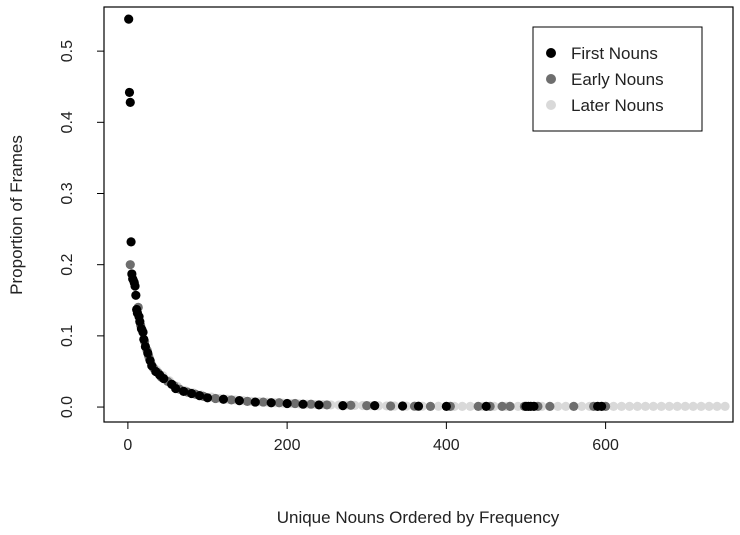 This screenshot has height=535, width=740. I want to click on y-tick-label: 0.5, so click(67, 51).